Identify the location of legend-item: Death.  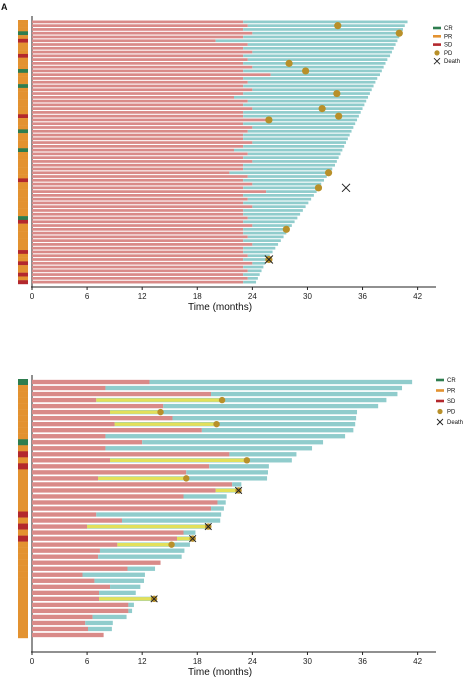
(449, 422).